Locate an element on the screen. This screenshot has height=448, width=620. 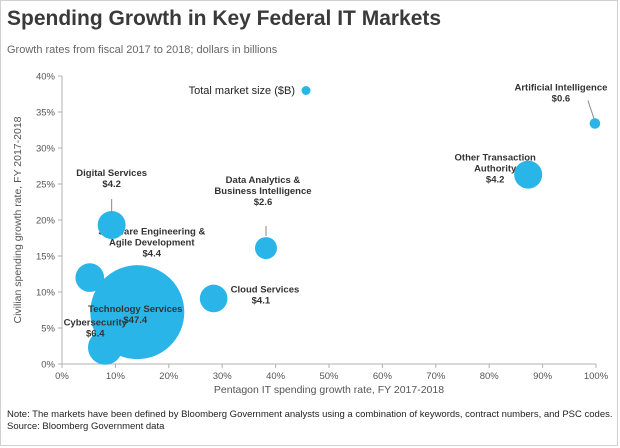
bubble-label: Digital Services is located at coordinates (111, 173).